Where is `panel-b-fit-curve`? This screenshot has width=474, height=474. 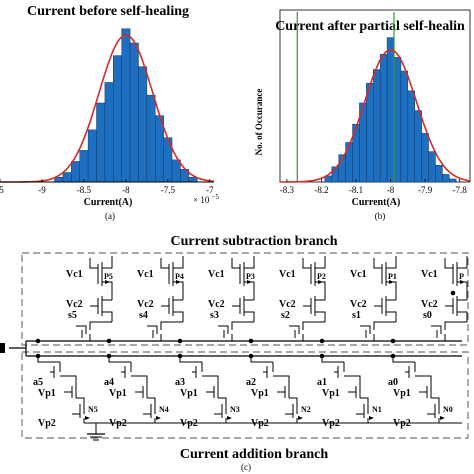 panel-b-fit-curve is located at coordinates (375, 115).